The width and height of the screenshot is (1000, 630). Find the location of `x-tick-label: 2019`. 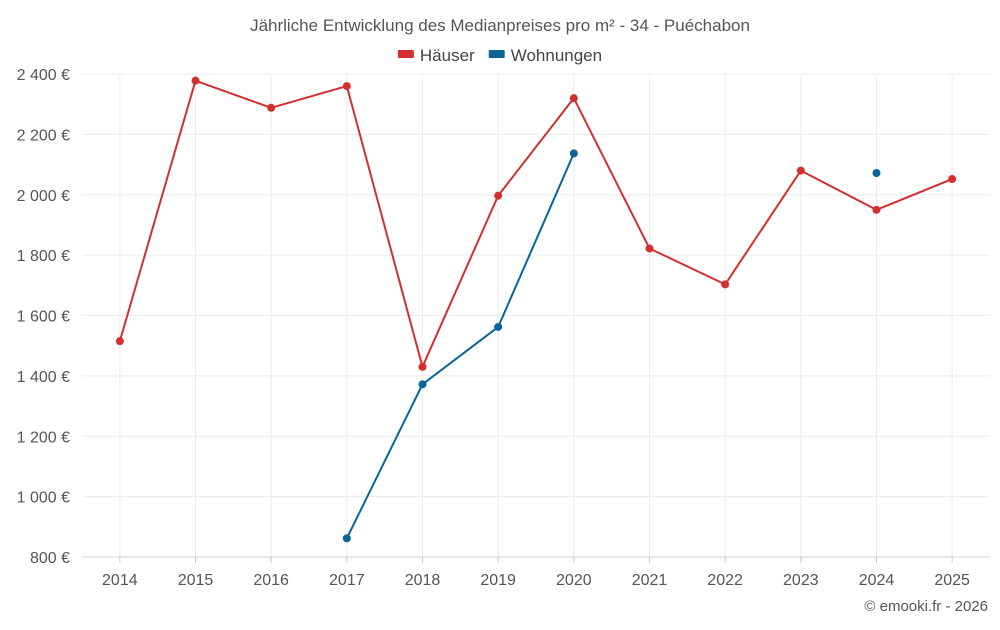

x-tick-label: 2019 is located at coordinates (498, 580).